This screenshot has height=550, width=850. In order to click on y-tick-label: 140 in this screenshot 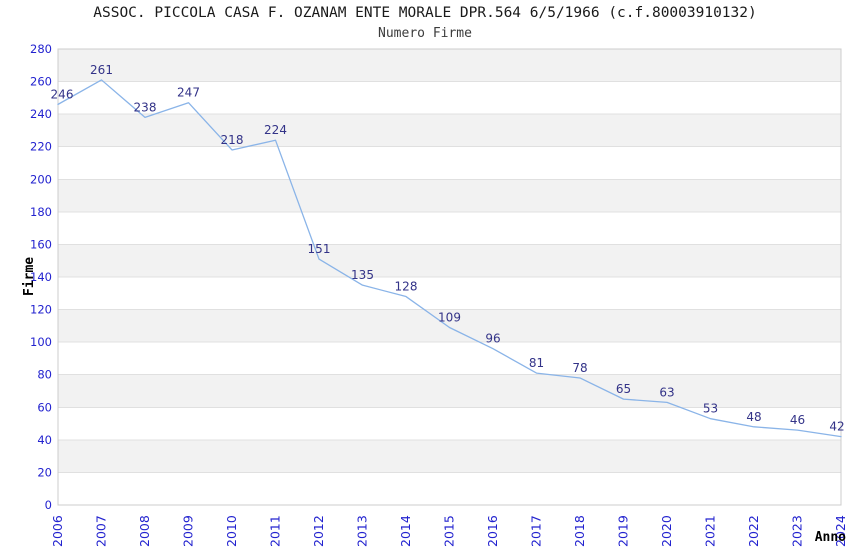, I will do `click(41, 277)`.